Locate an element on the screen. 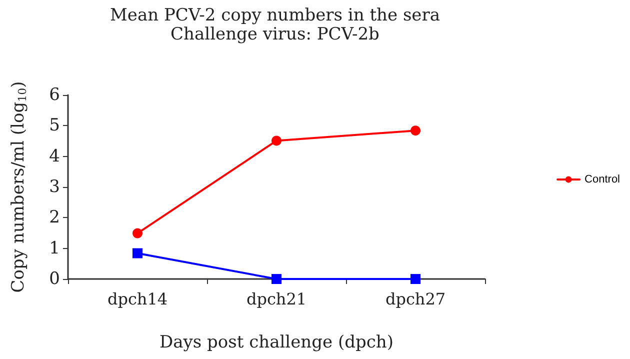 This screenshot has height=359, width=630. x-tick-label: dpch27 is located at coordinates (415, 299).